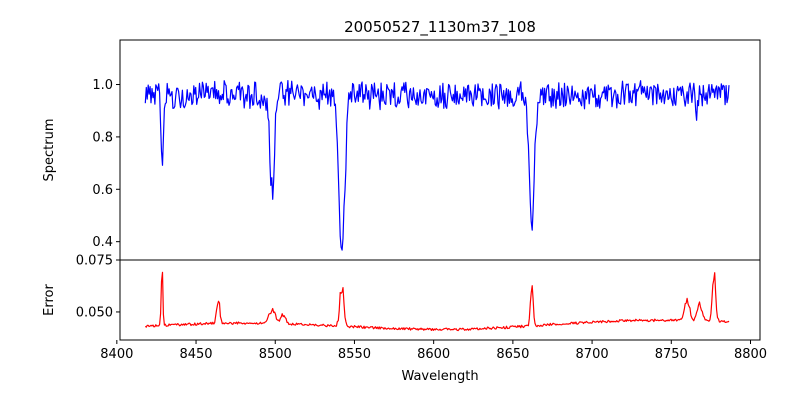  What do you see at coordinates (195, 354) in the screenshot?
I see `x-tick-label: 8450` at bounding box center [195, 354].